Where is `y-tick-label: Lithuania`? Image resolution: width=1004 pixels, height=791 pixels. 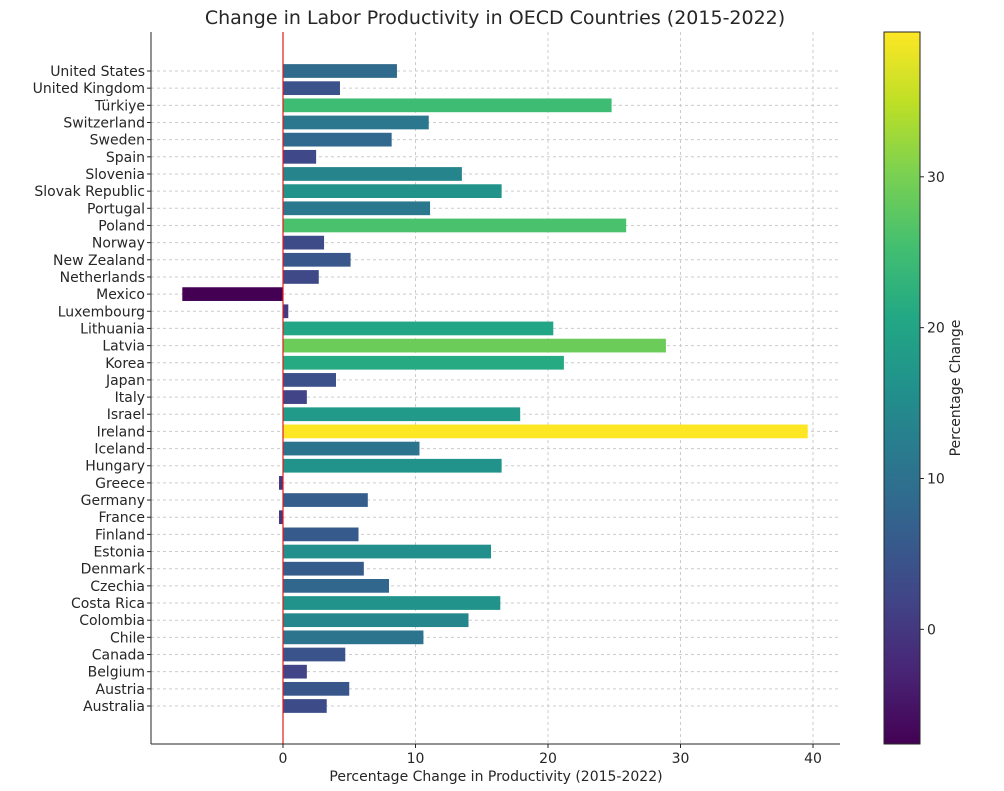 y-tick-label: Lithuania is located at coordinates (112, 329).